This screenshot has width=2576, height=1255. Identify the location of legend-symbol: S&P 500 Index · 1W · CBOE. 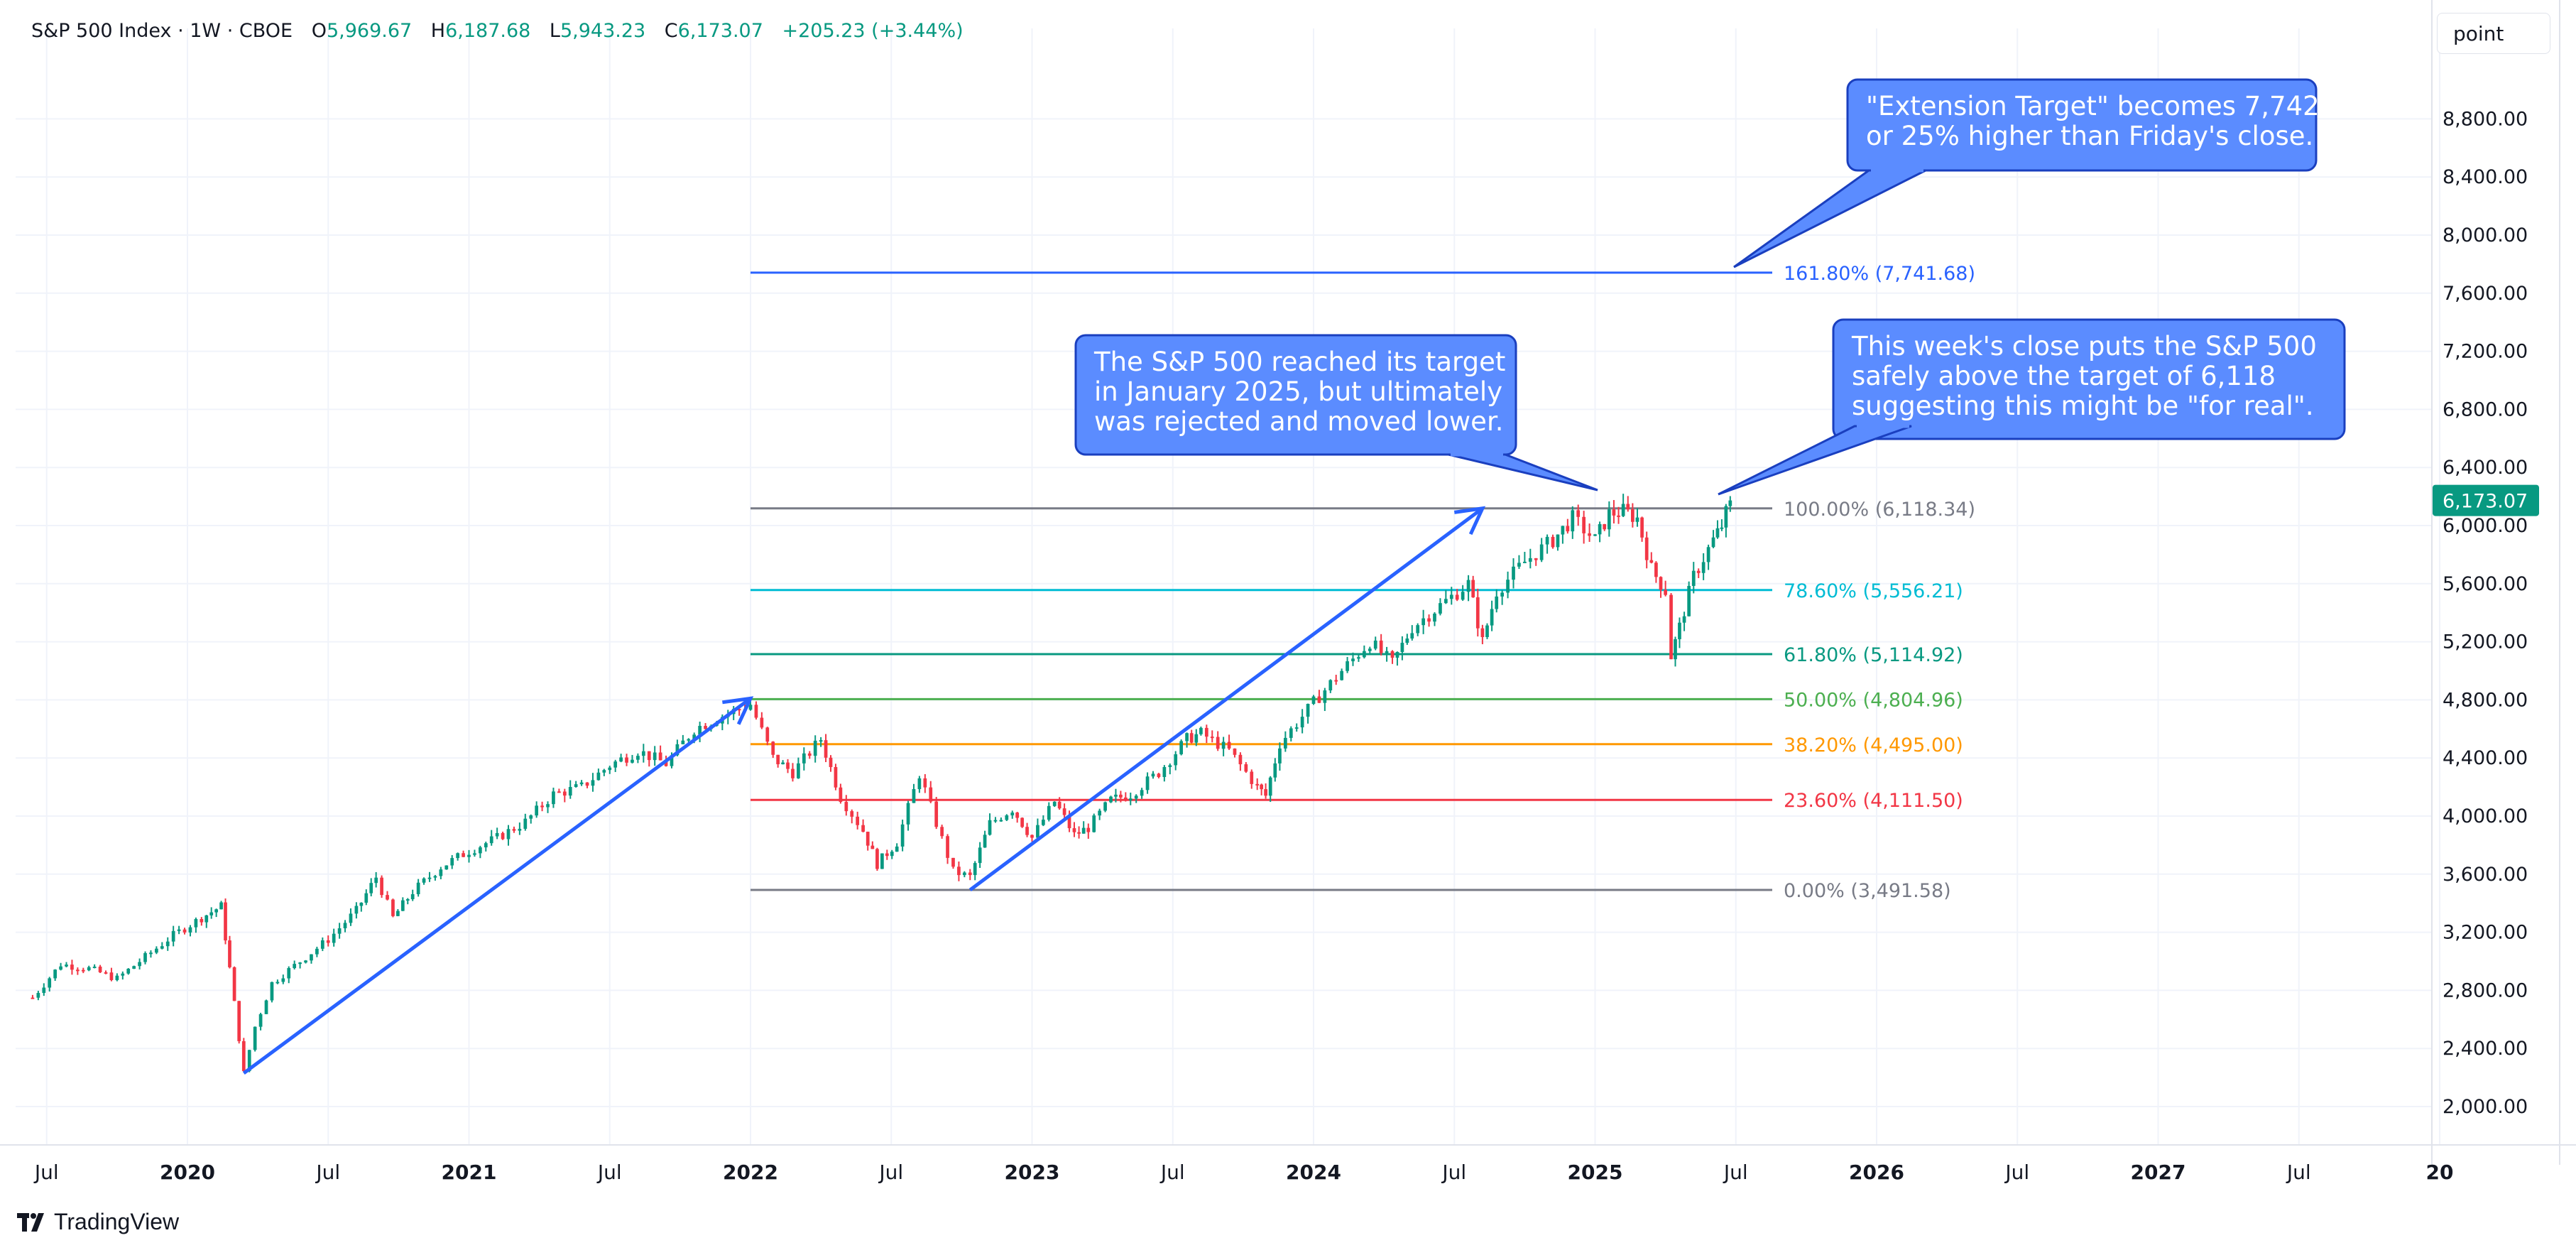
(162, 31).